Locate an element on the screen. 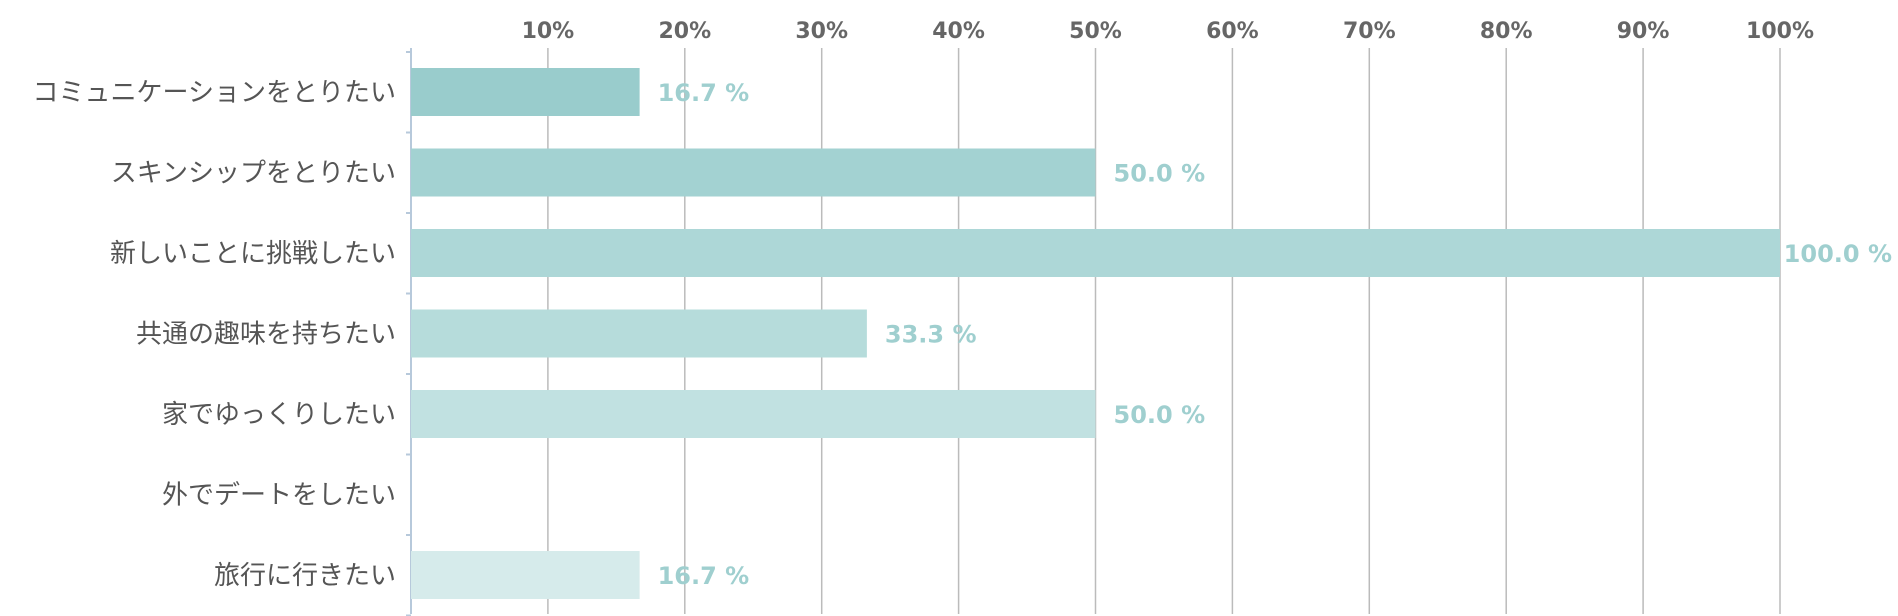 The width and height of the screenshot is (1898, 616). x-tick-label: 70% is located at coordinates (1369, 31).